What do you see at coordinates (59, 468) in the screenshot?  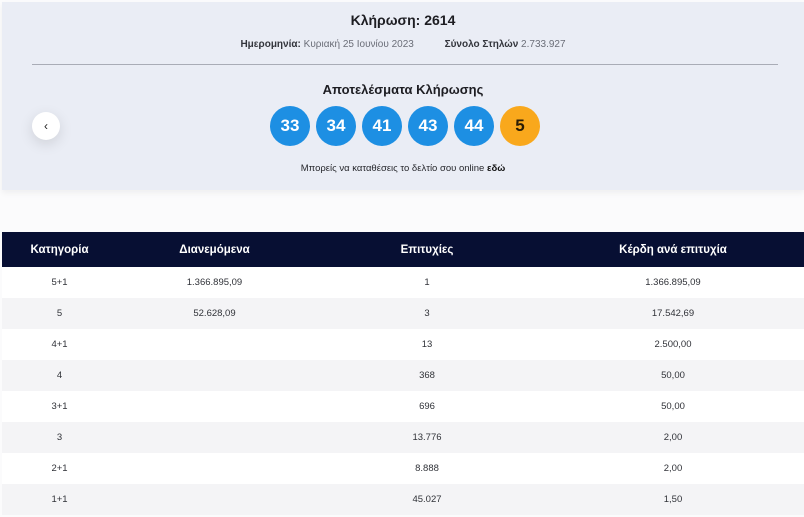 I see `cell-category: 2+1` at bounding box center [59, 468].